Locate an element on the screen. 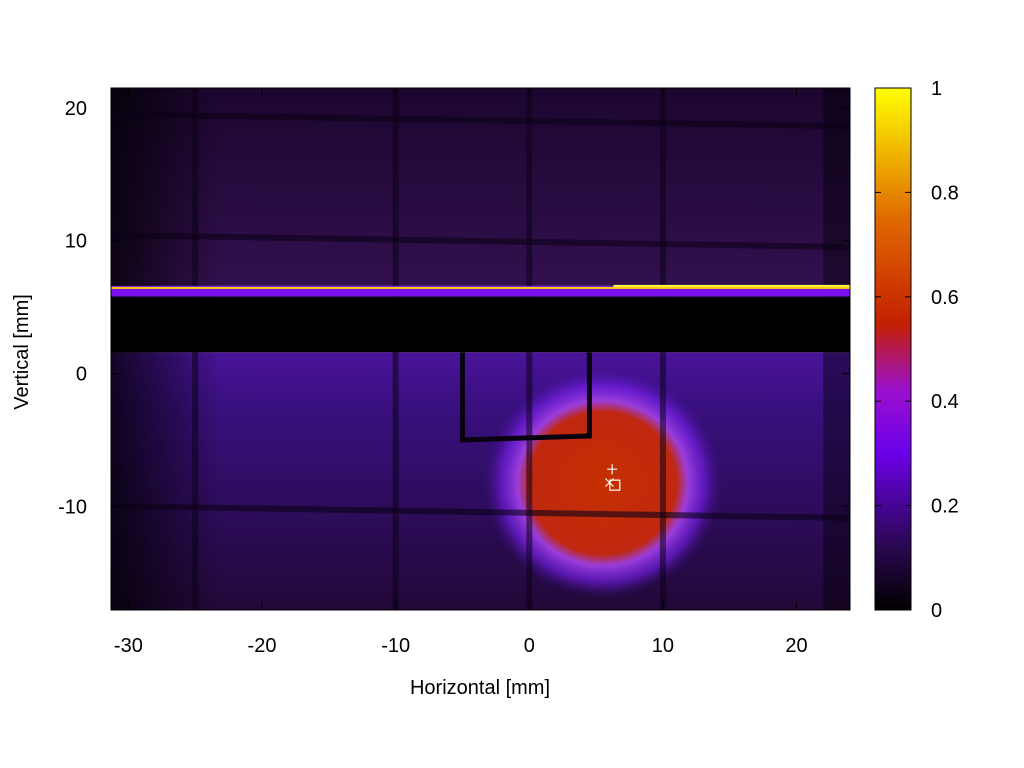  x-tick-label: -30 is located at coordinates (128, 646).